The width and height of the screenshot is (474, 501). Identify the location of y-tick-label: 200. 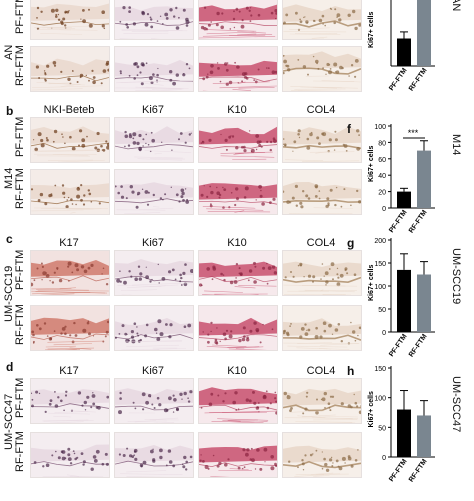
(380, 241).